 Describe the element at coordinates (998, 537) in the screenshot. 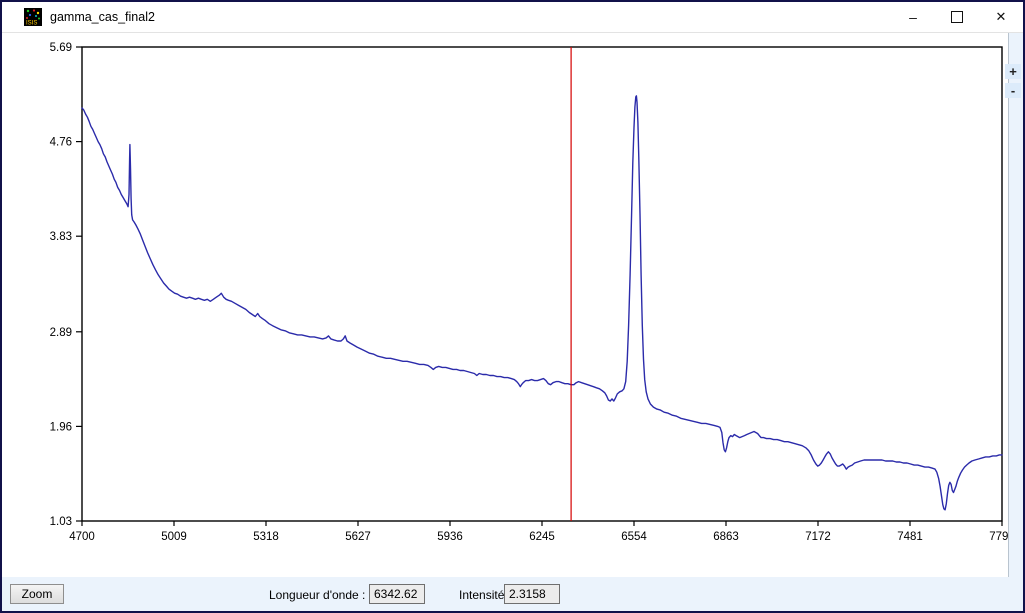

I see `svg-text: 7790` at that location.